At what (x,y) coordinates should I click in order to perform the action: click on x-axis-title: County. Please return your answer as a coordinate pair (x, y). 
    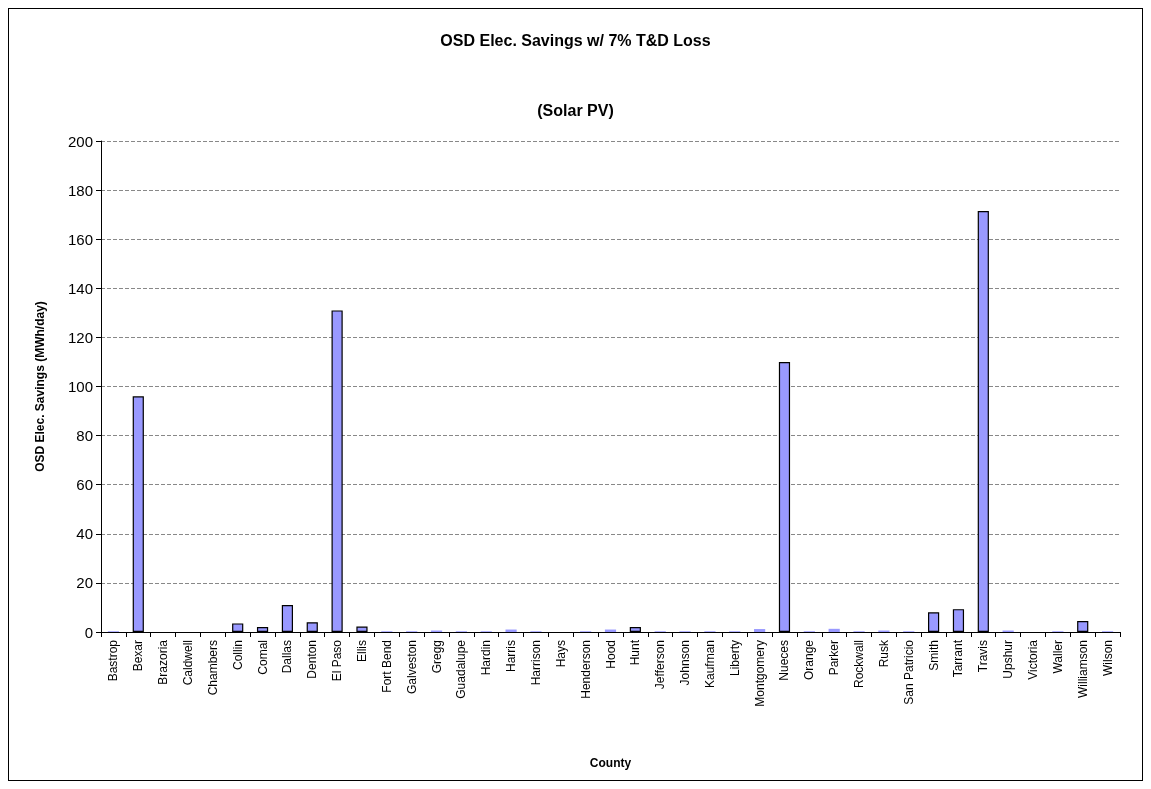
    Looking at the image, I should click on (610, 763).